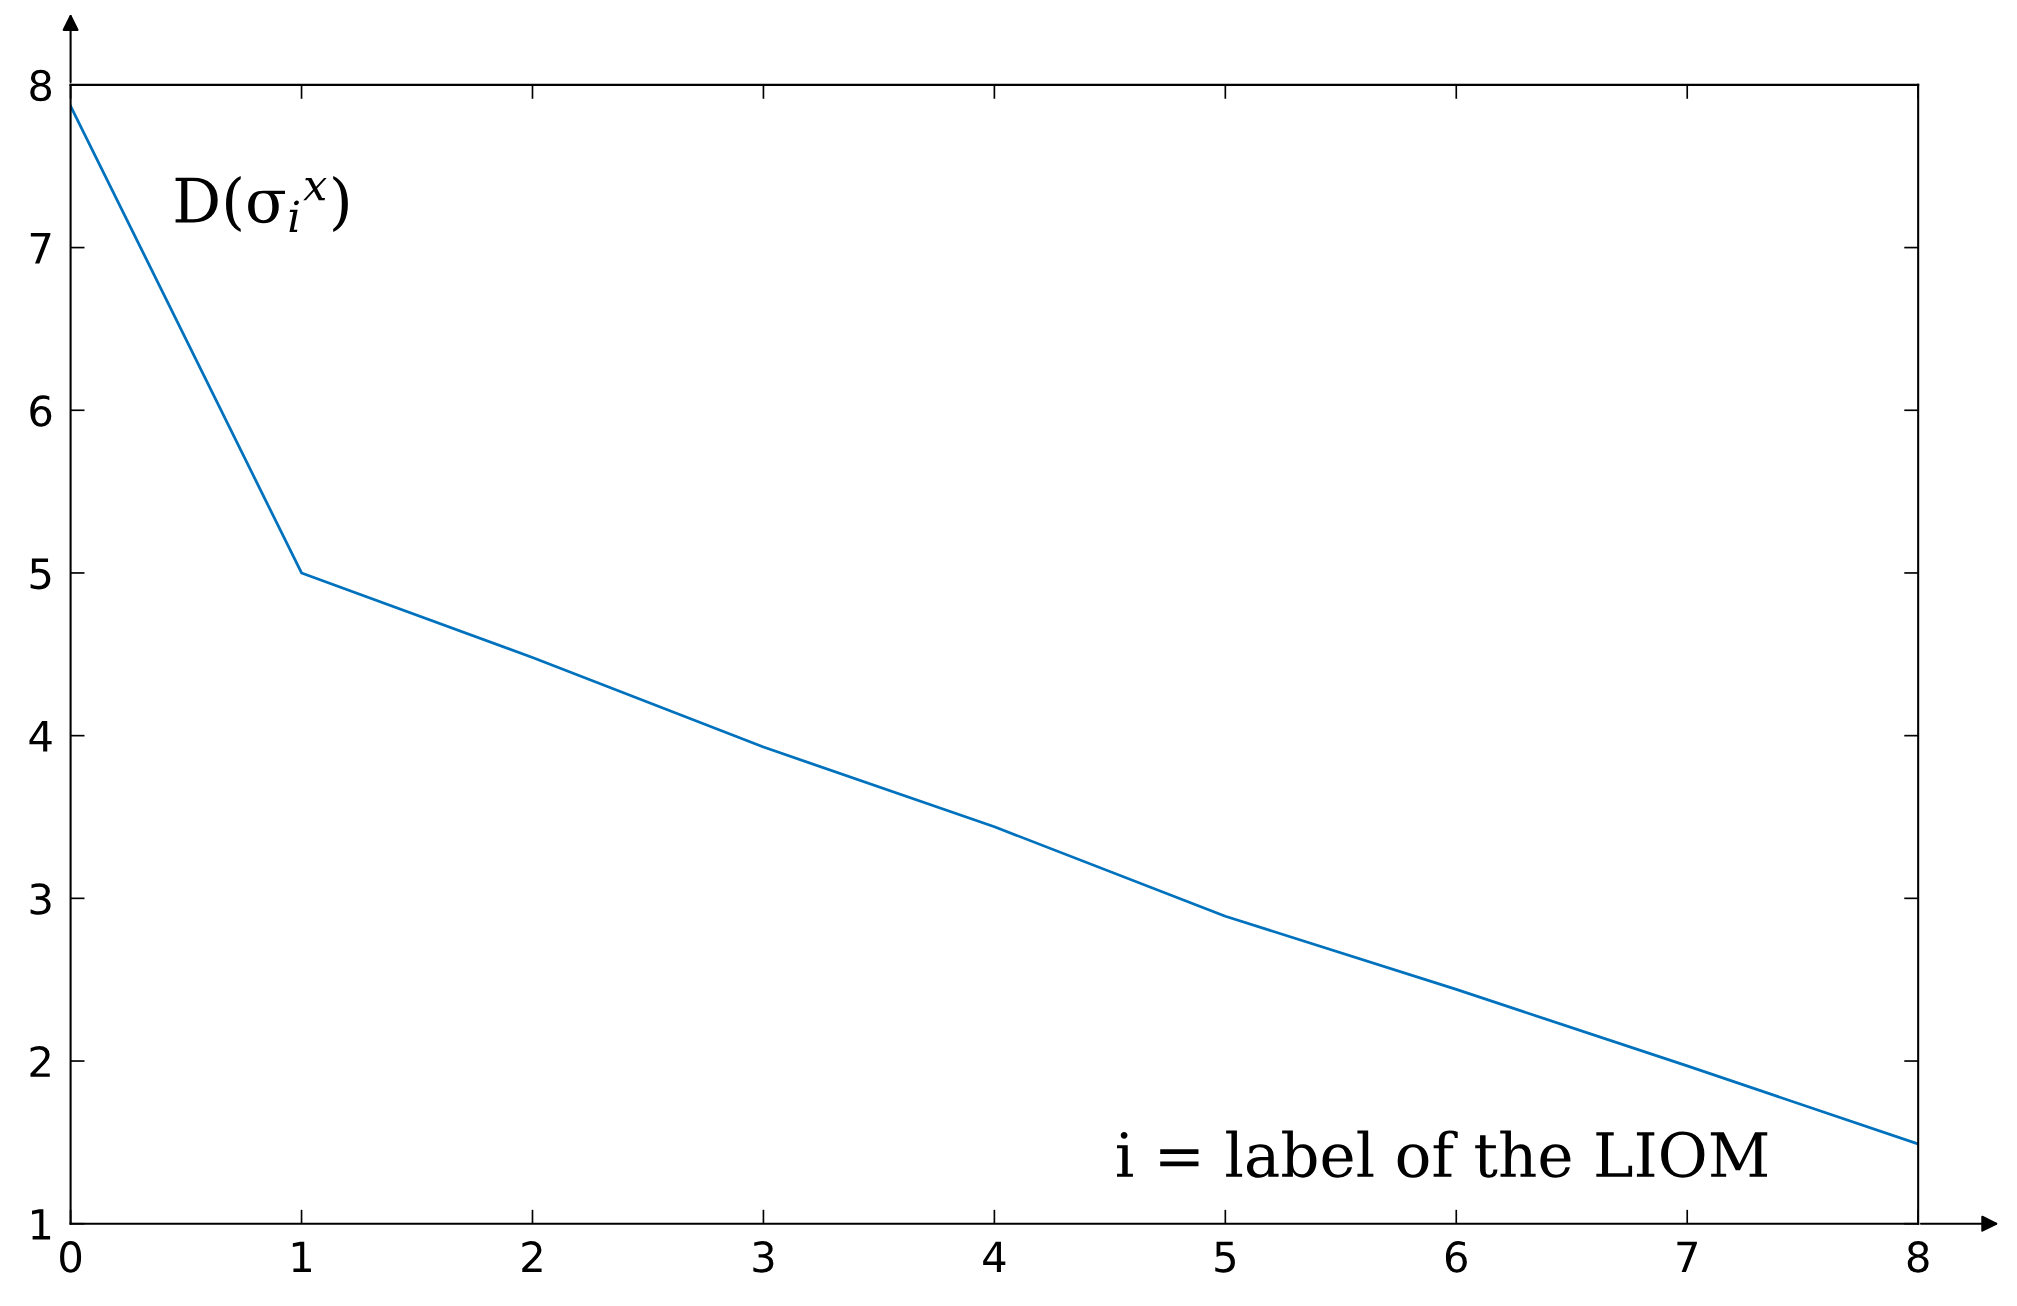 The image size is (2017, 1306). What do you see at coordinates (763, 1257) in the screenshot?
I see `x-tick-label: 3` at bounding box center [763, 1257].